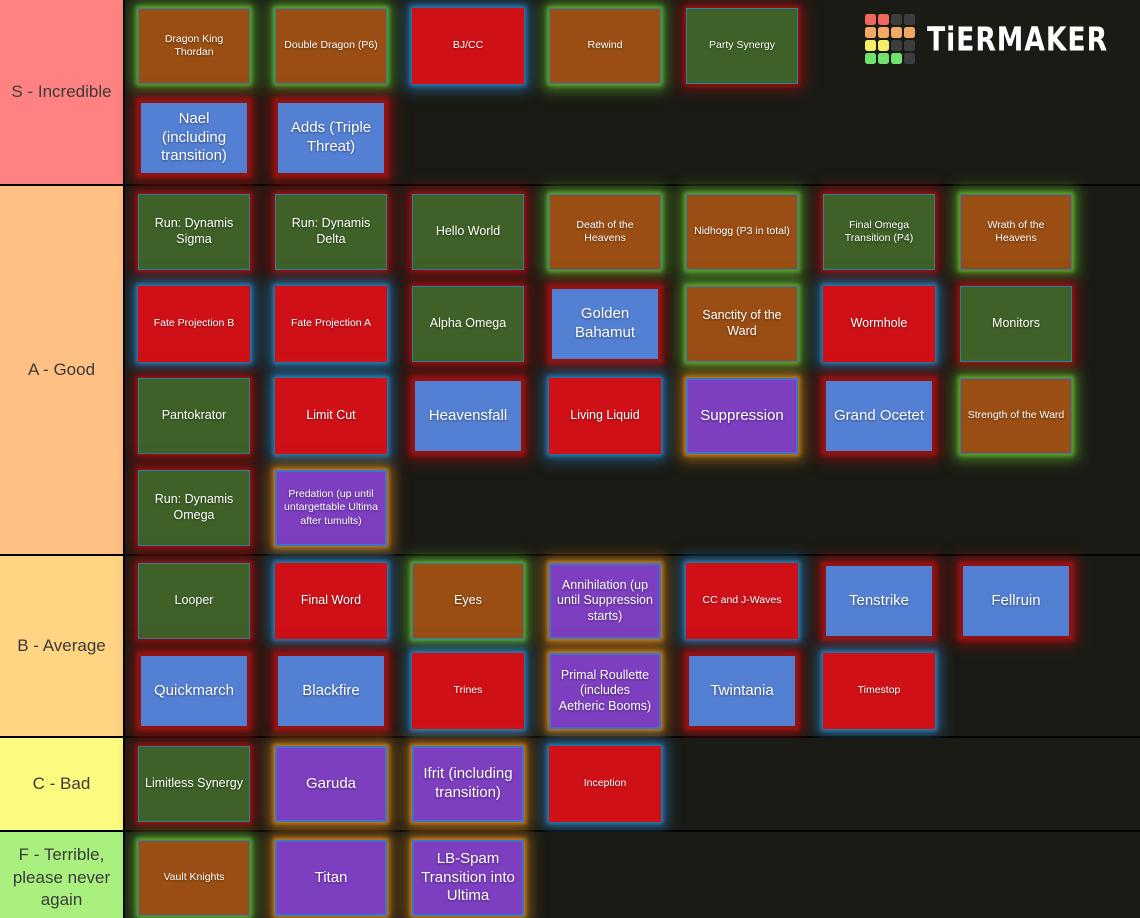 The image size is (1140, 918). I want to click on tier-label-a: A - Good, so click(62, 370).